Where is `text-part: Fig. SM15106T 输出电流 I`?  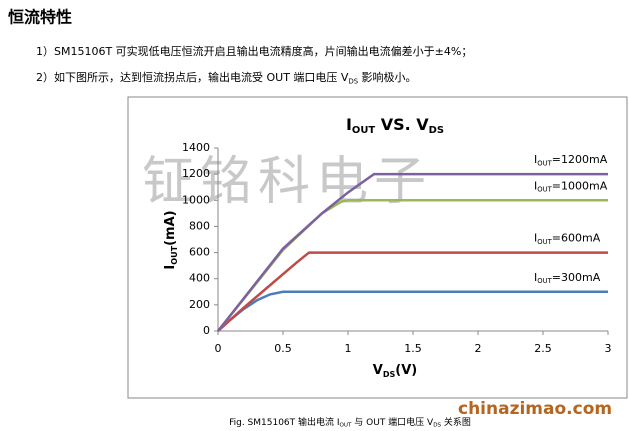 text-part: Fig. SM15106T 输出电流 I is located at coordinates (284, 422).